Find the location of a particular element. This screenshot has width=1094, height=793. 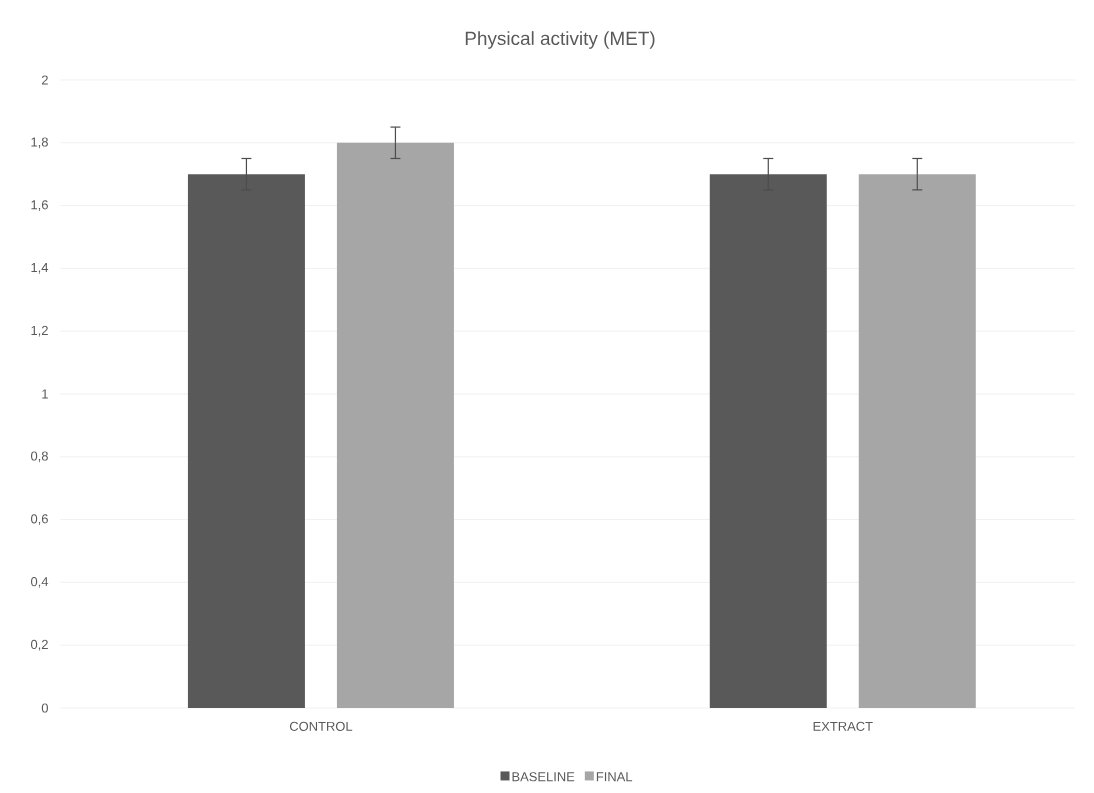

y-tick-label: 1,4 is located at coordinates (40, 268).